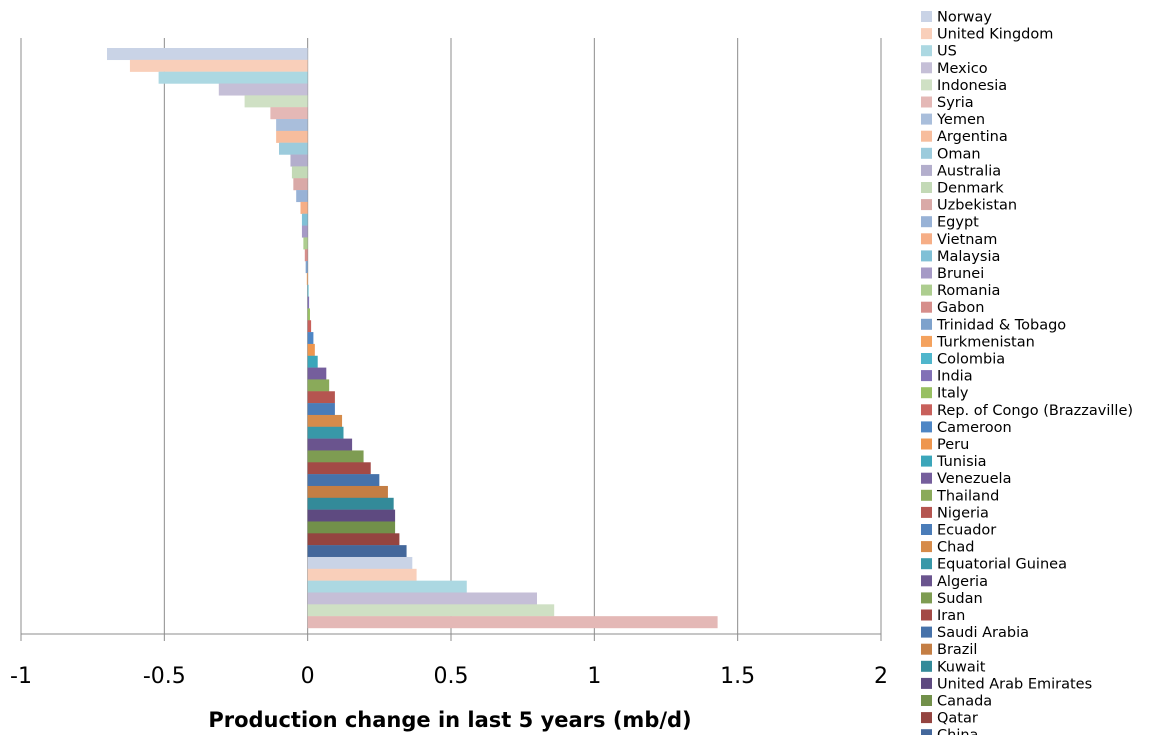  I want to click on legend-entry: Vietnam, so click(967, 240).